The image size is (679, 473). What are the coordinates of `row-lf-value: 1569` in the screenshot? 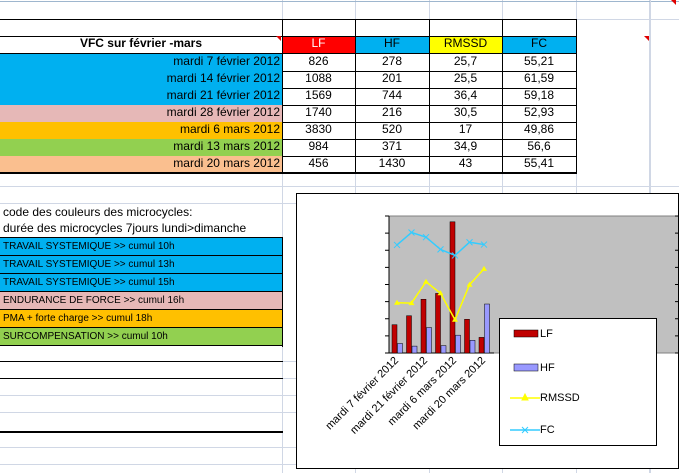 It's located at (318, 95).